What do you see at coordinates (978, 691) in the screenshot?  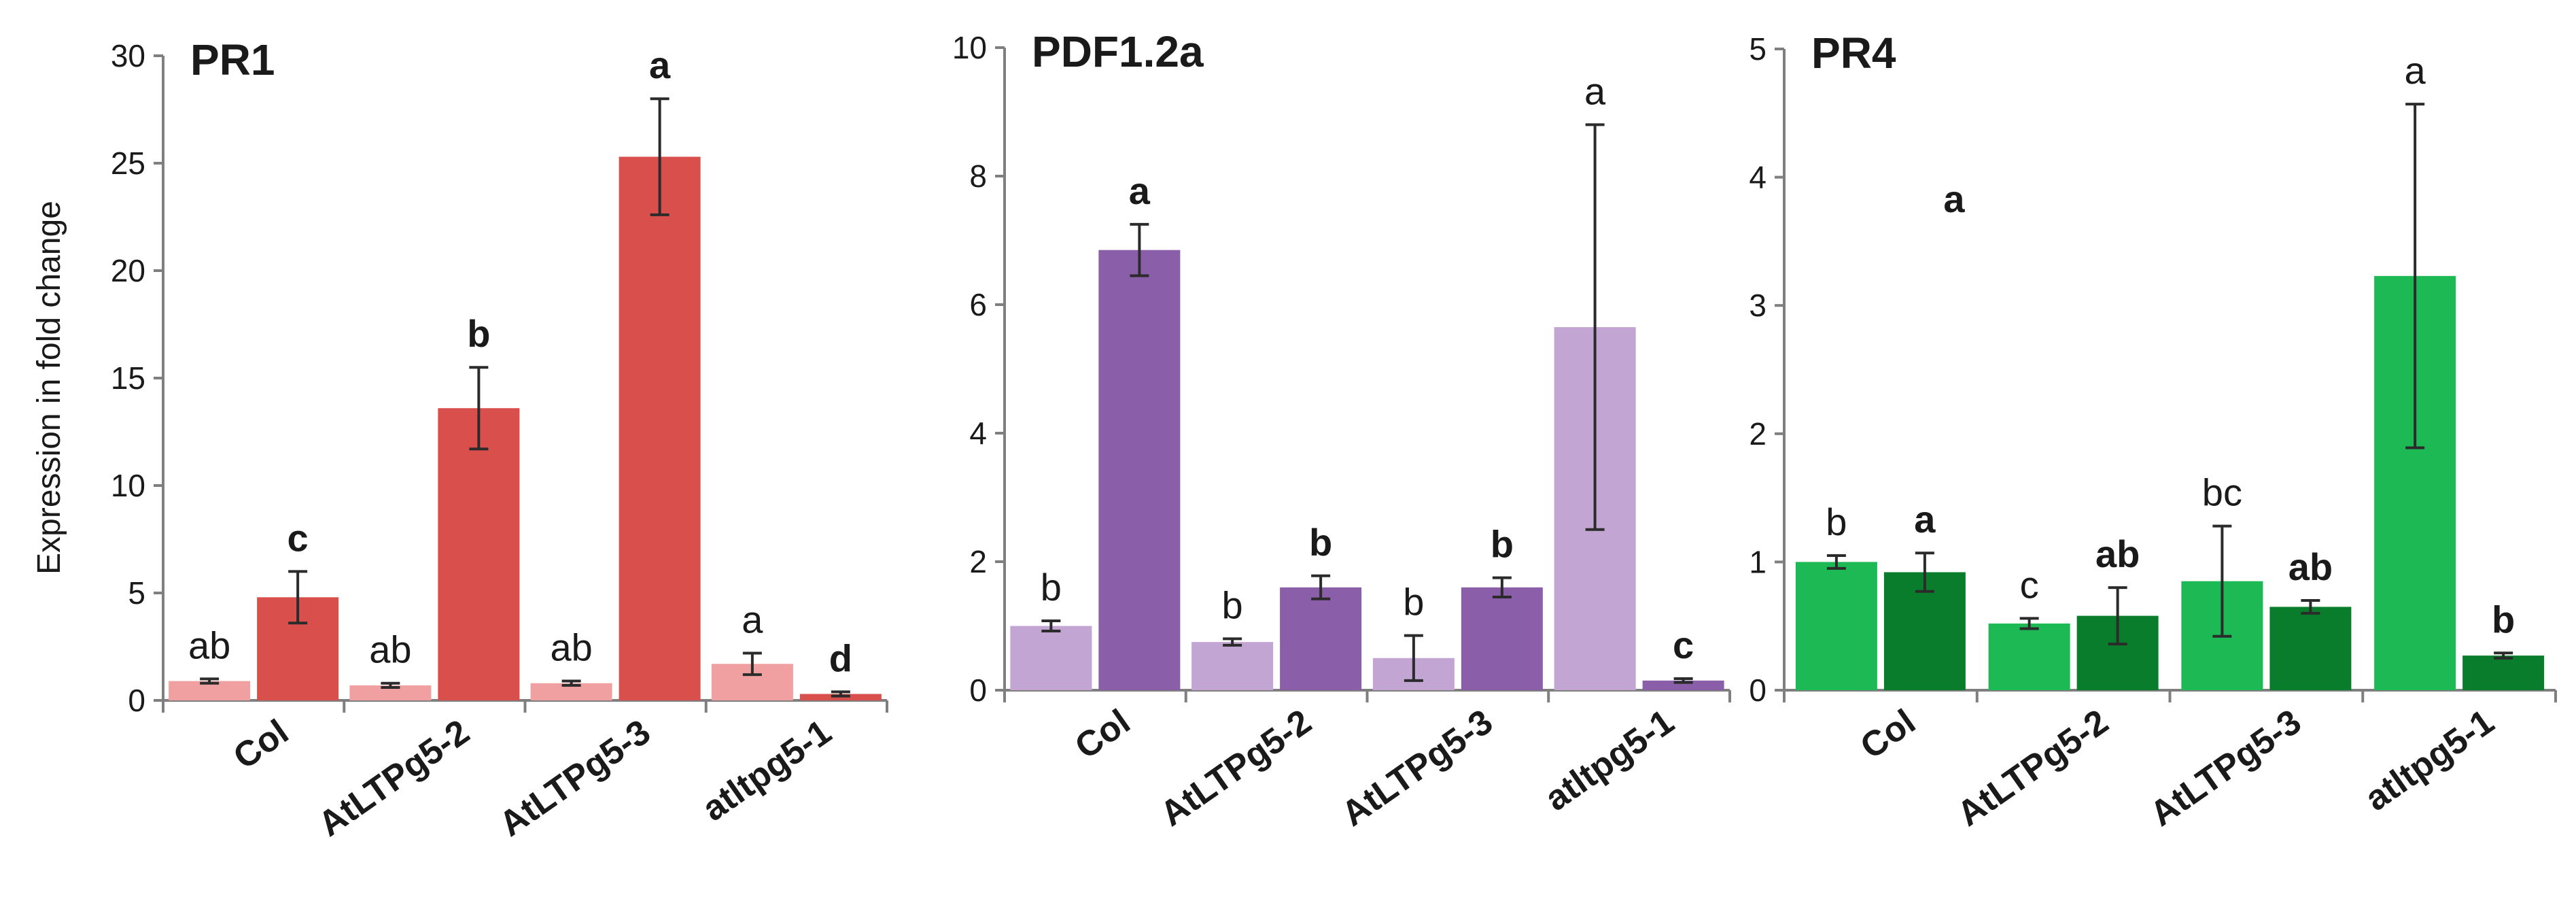 I see `panel-2-y-tick-label: 0` at bounding box center [978, 691].